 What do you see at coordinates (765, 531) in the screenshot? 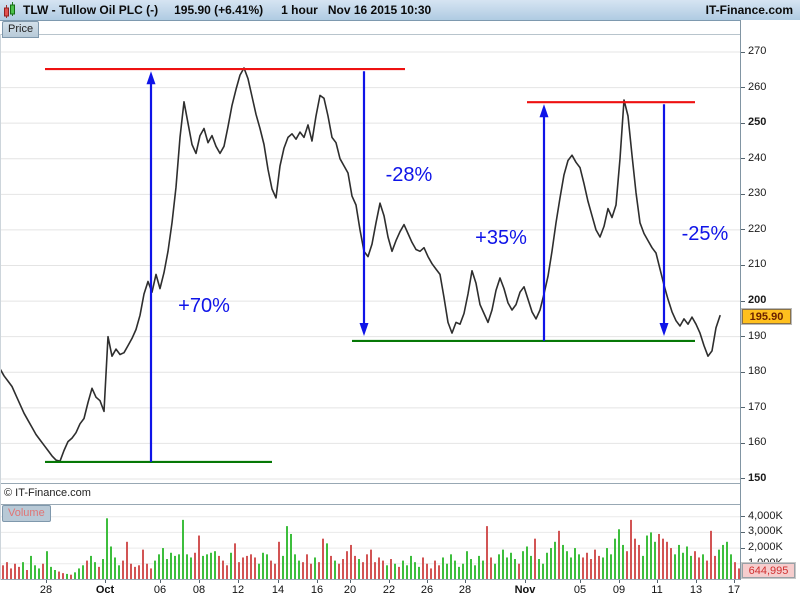
I see `volume-tick-label: 3,000K` at bounding box center [765, 531].